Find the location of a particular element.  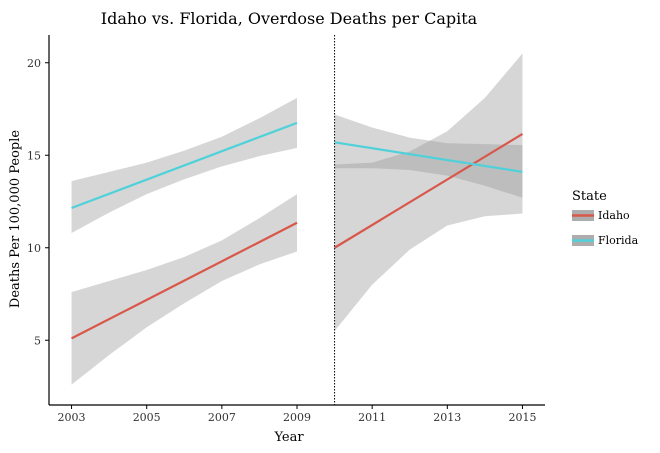

florida-legend-label: Florida is located at coordinates (618, 240).